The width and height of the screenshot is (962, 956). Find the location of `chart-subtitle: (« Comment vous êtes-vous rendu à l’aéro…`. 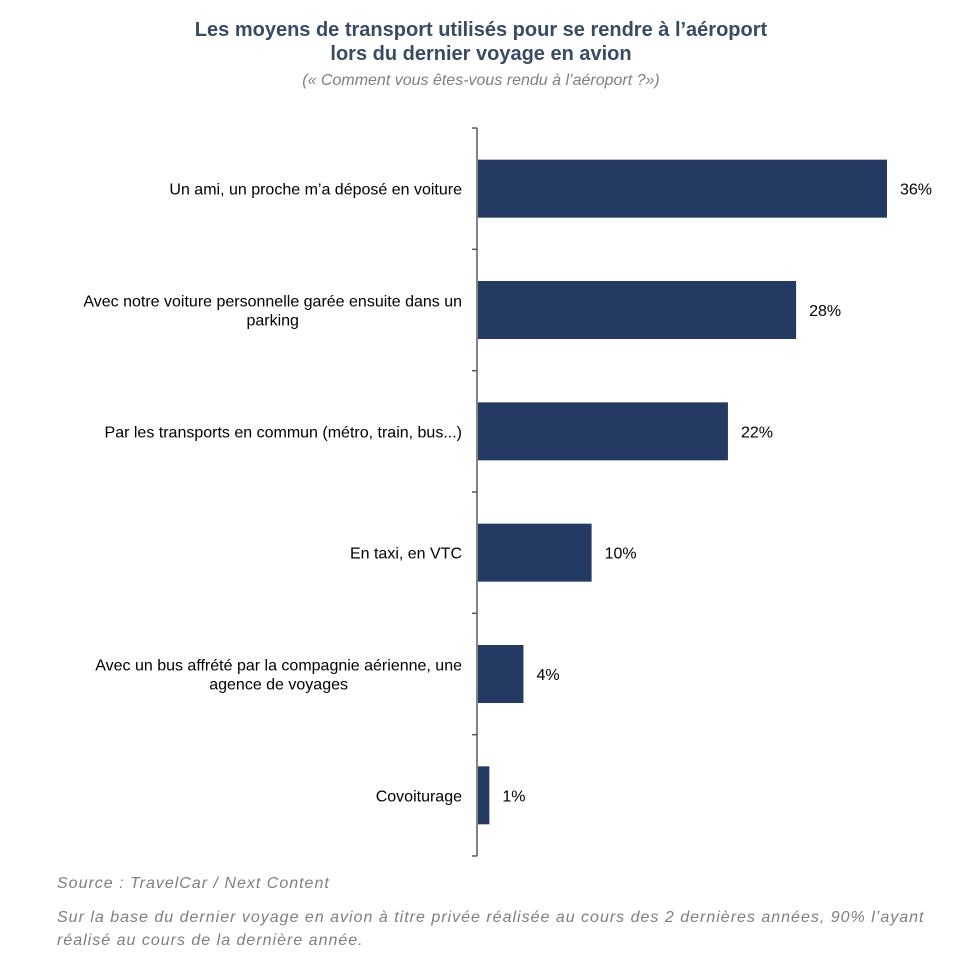

chart-subtitle: (« Comment vous êtes-vous rendu à l’aéro… is located at coordinates (481, 80).